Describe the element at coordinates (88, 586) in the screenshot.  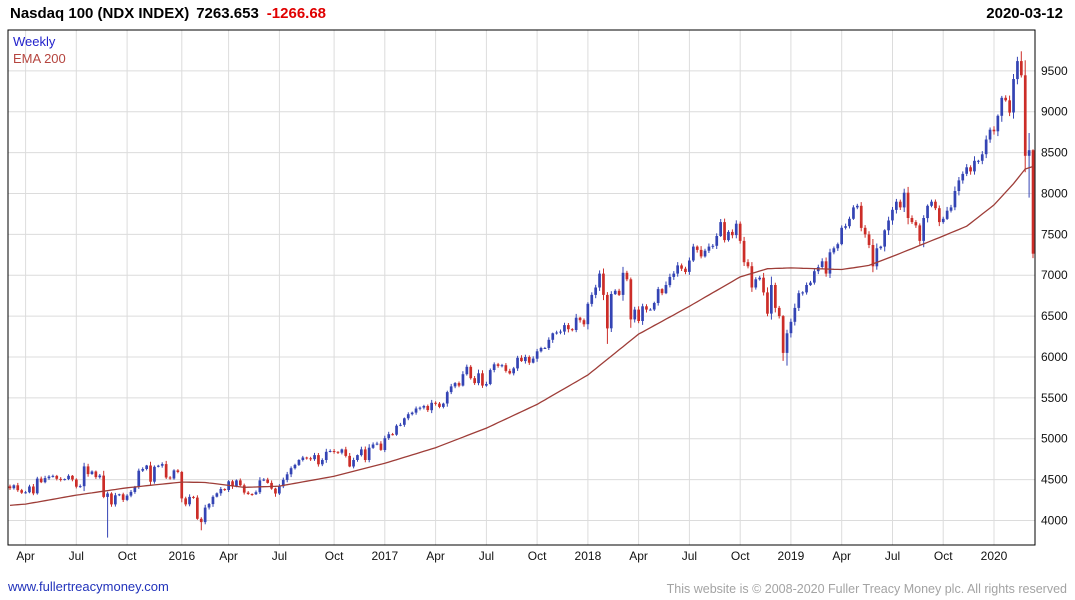
I see `site-link: www.fullertreacymoney.com` at that location.